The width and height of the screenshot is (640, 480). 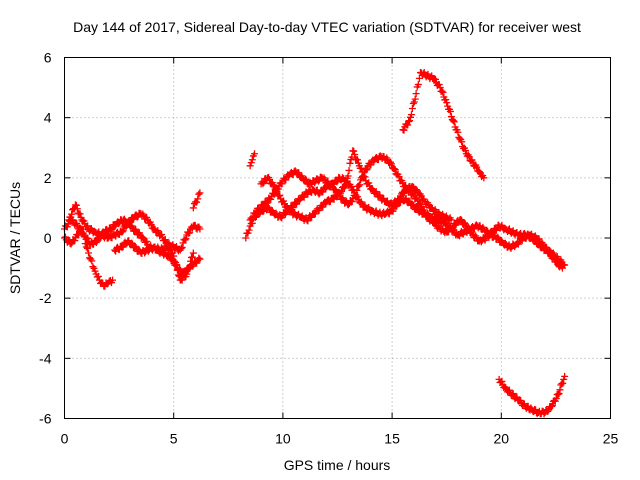 I want to click on x-tick-label: 0, so click(x=65, y=439).